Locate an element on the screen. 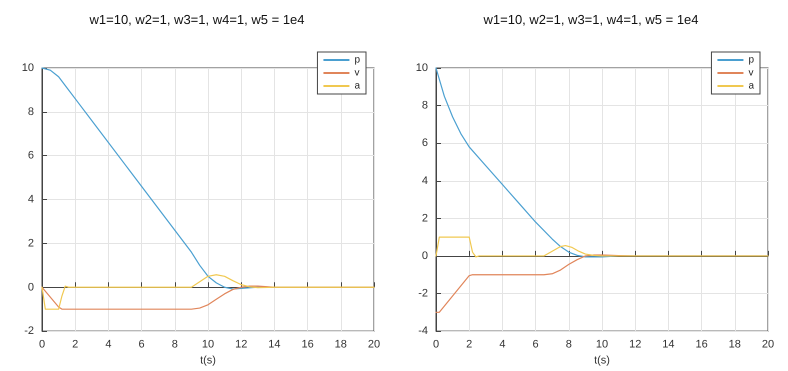 This screenshot has height=371, width=788. y-tick-label: -4 is located at coordinates (423, 331).